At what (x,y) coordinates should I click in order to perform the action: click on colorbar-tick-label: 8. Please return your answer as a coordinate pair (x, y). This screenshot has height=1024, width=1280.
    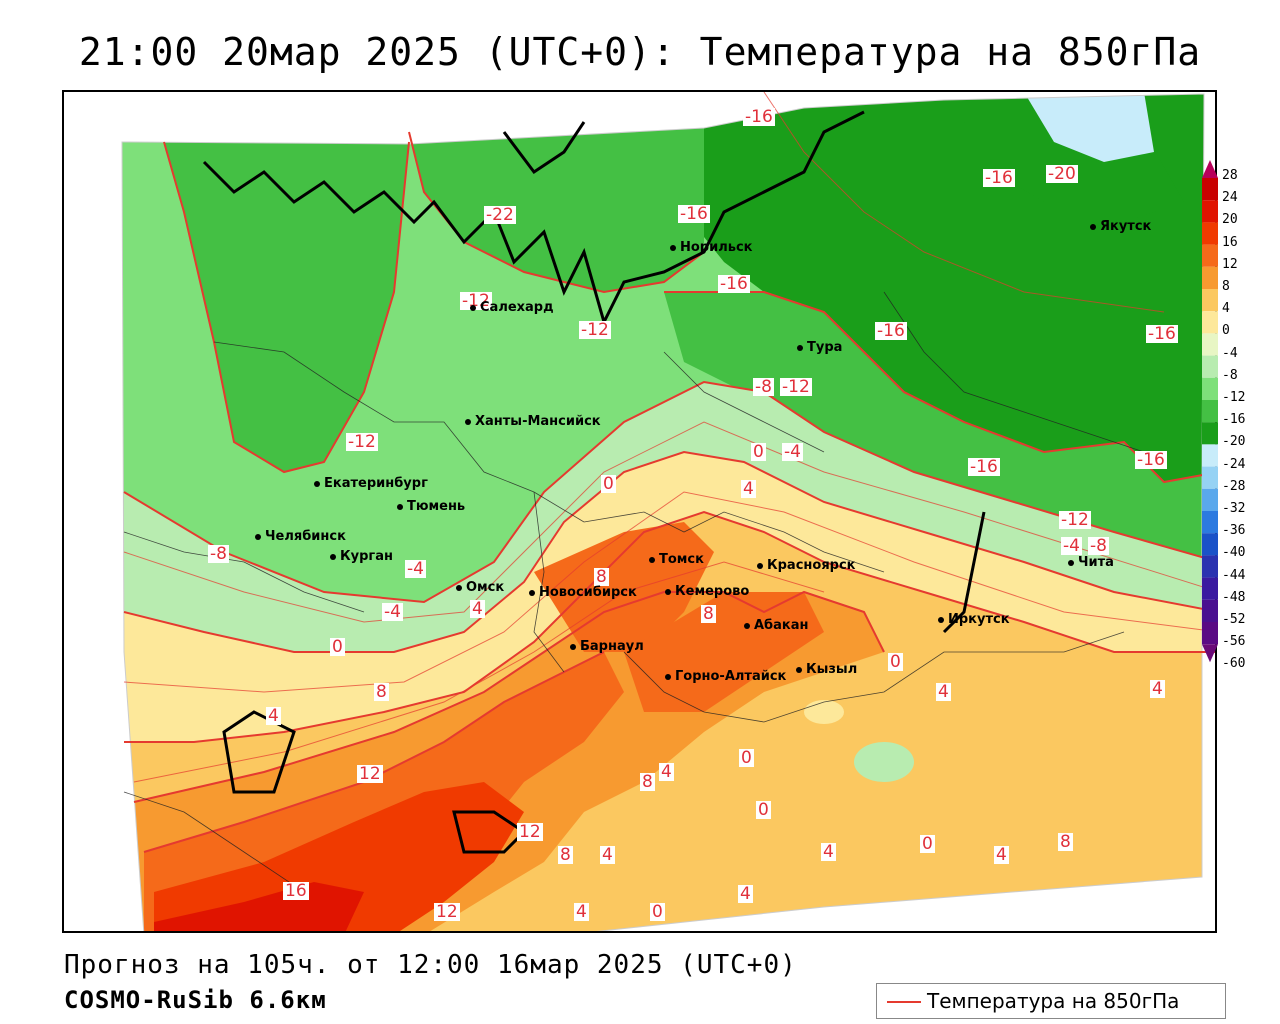
    Looking at the image, I should click on (1226, 286).